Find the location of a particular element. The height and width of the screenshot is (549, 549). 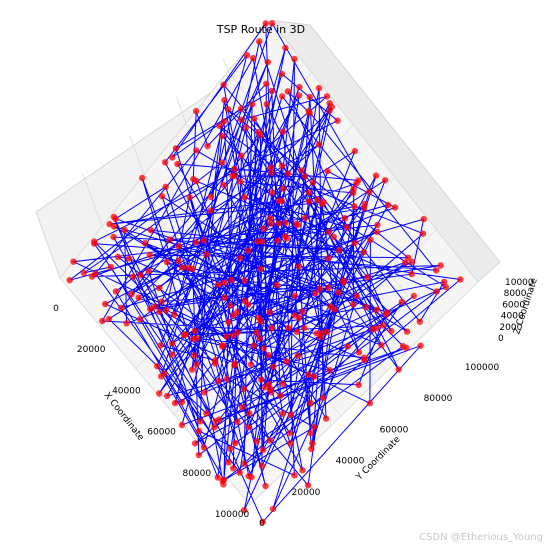

chart-title: TSP Route in 3D is located at coordinates (260, 29).